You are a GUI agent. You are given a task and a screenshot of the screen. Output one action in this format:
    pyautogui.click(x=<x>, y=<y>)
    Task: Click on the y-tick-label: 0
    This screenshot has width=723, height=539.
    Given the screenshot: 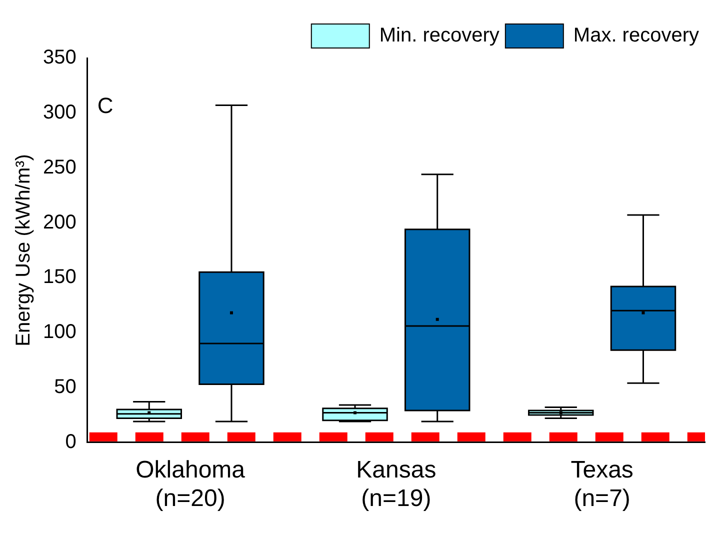 What is the action you would take?
    pyautogui.click(x=70, y=441)
    